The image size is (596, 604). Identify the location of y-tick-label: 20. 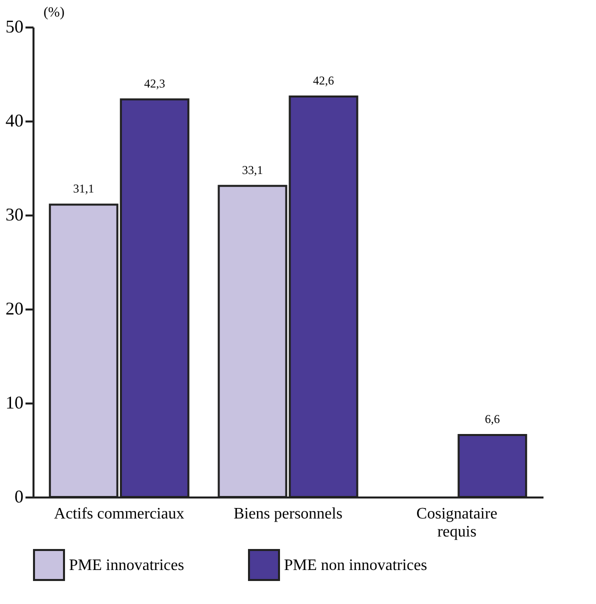
(15, 308).